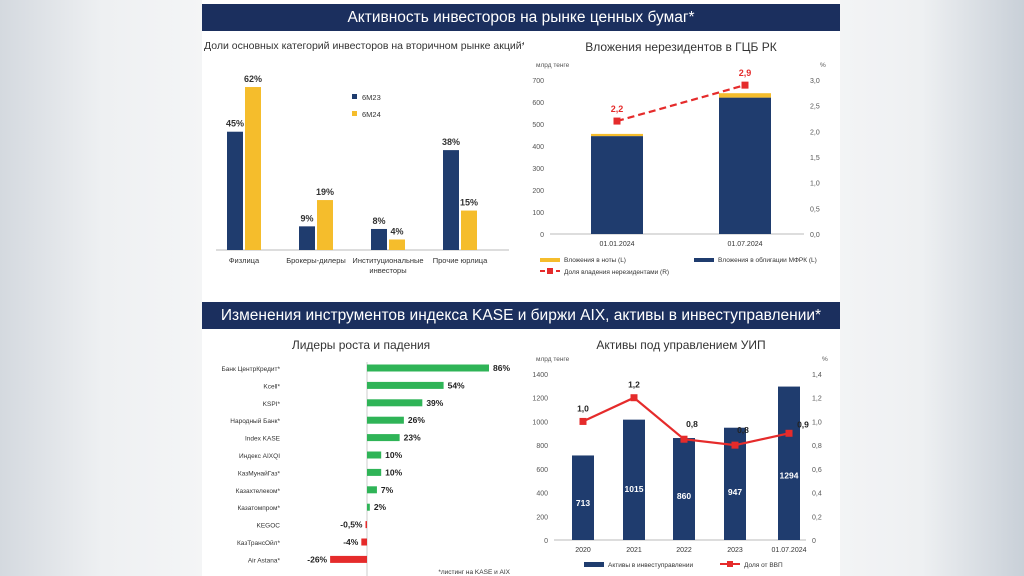 This screenshot has width=1024, height=576. I want to click on left-tick-label: 1400, so click(540, 375).